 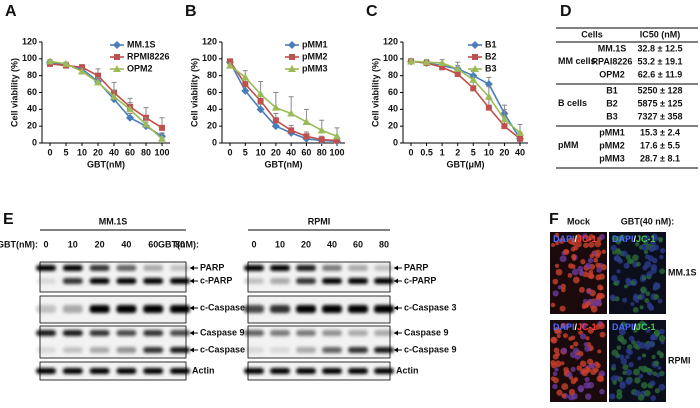 I want to click on column-label: Mock, so click(x=579, y=221).